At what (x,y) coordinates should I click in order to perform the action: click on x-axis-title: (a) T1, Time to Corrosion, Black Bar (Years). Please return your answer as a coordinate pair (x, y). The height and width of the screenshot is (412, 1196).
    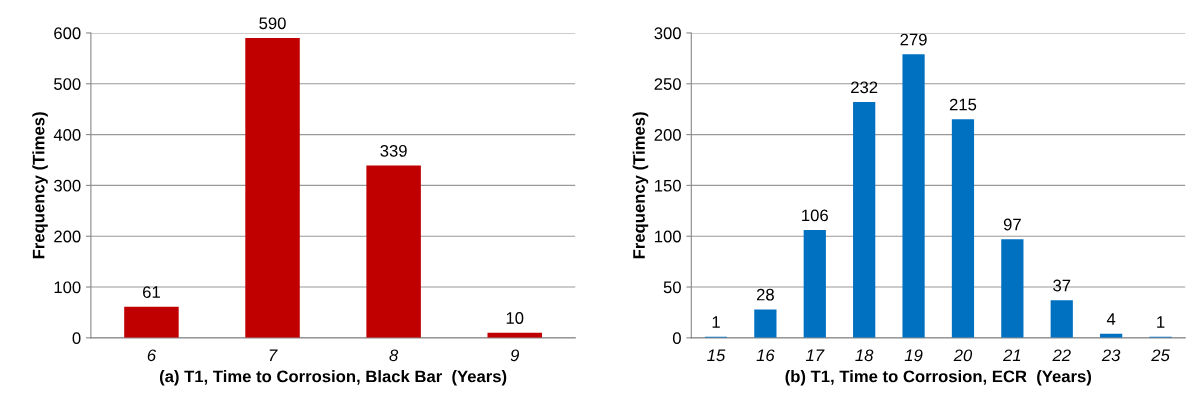
    Looking at the image, I should click on (333, 378).